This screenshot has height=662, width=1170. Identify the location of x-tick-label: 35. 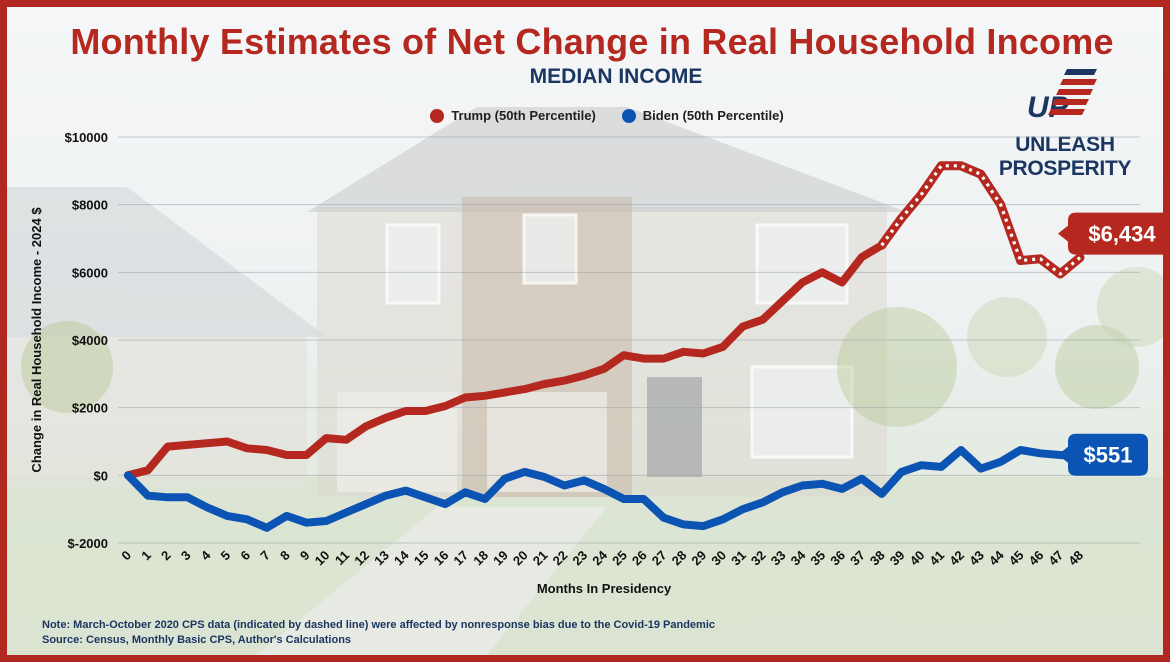
(817, 558).